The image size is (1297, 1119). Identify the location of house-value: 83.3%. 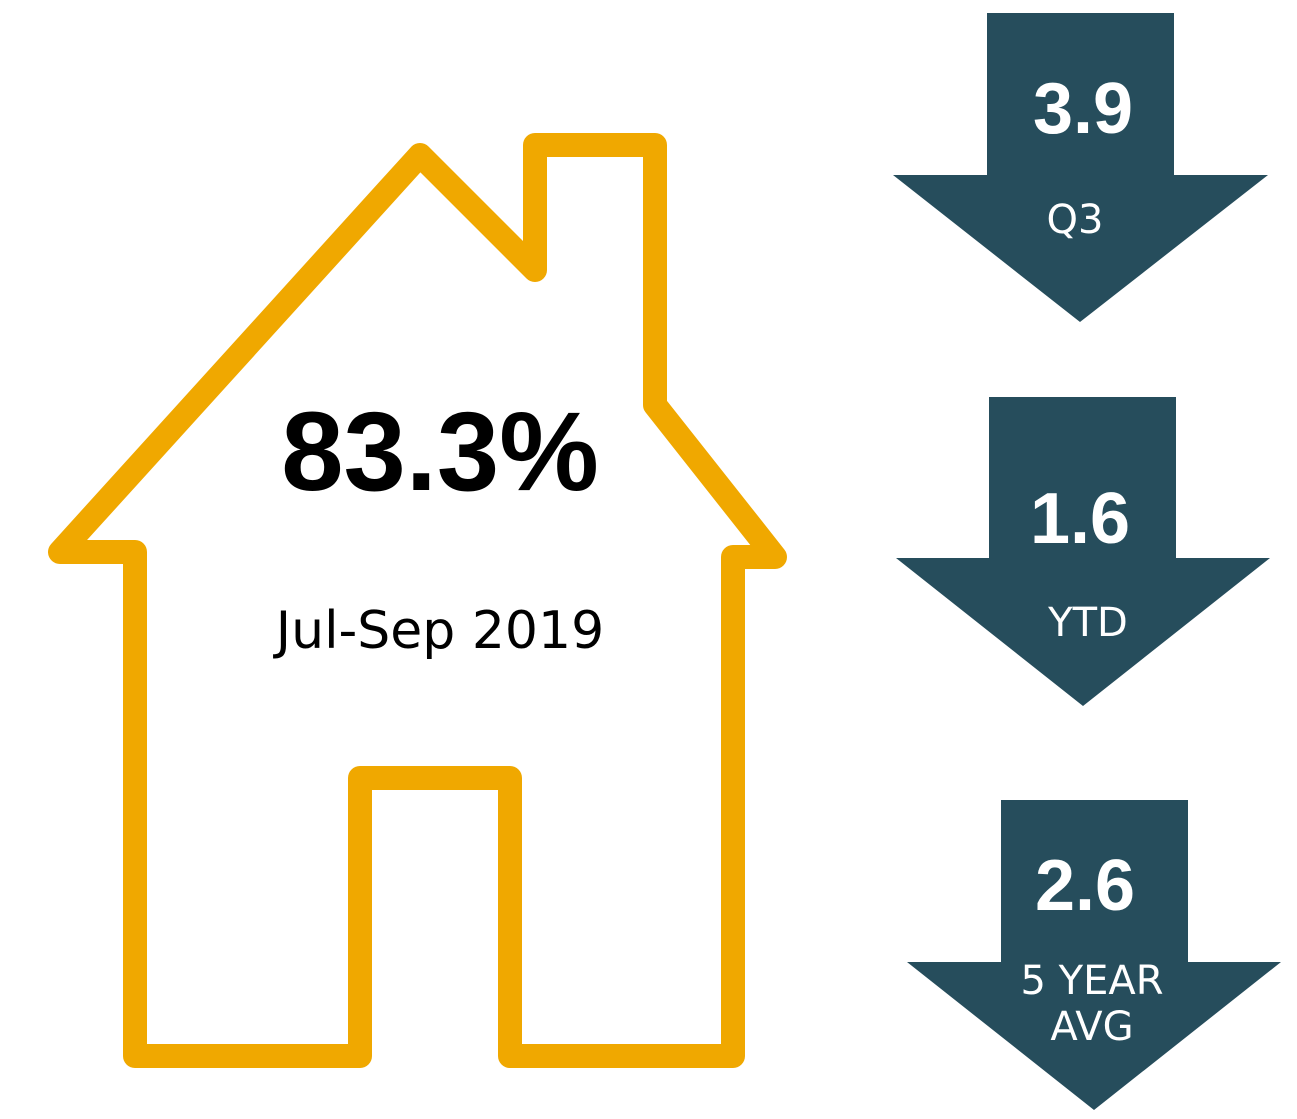
(440, 451).